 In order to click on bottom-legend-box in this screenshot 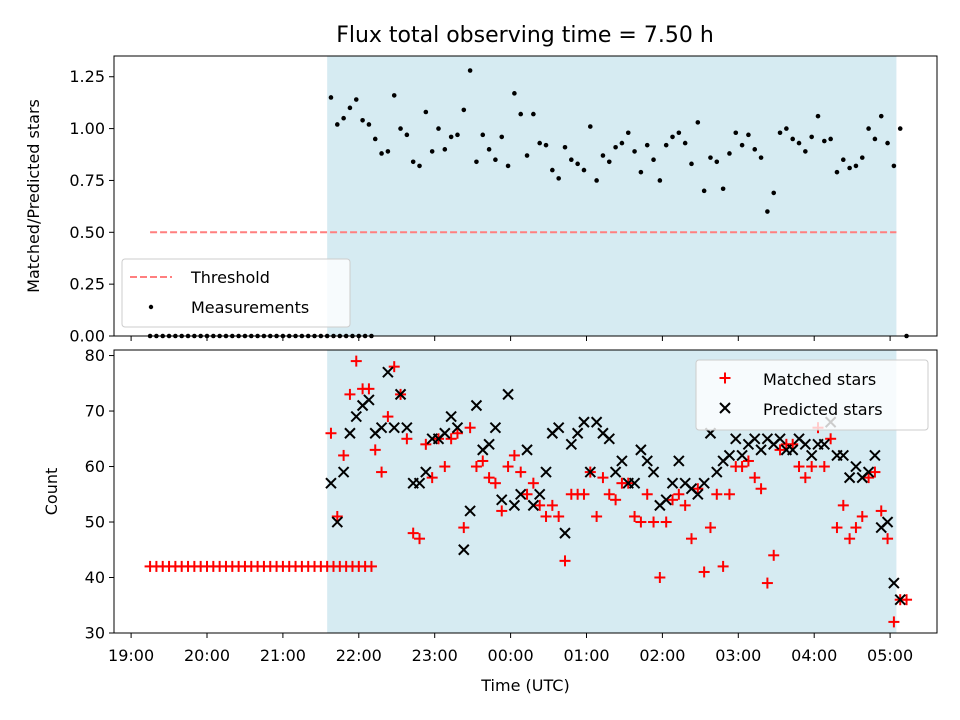, I will do `click(812, 395)`.